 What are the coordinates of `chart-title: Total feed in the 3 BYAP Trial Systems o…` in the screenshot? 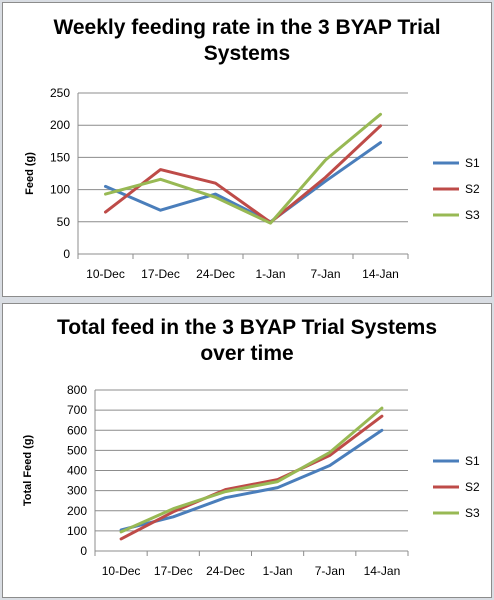 It's located at (247, 340).